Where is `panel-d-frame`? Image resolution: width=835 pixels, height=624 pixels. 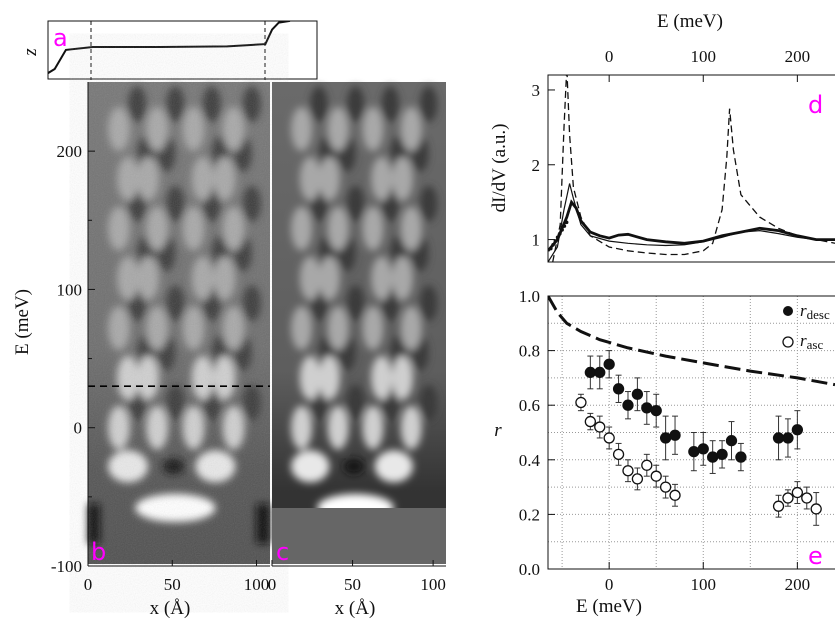 panel-d-frame is located at coordinates (691, 168).